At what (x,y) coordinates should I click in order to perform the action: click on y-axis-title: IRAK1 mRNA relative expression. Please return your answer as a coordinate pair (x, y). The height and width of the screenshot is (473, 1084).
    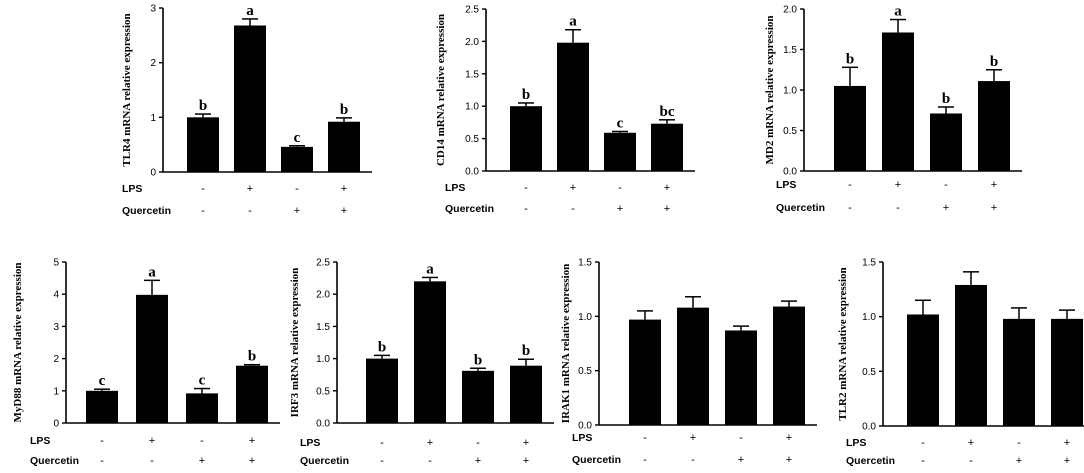
    Looking at the image, I should click on (566, 343).